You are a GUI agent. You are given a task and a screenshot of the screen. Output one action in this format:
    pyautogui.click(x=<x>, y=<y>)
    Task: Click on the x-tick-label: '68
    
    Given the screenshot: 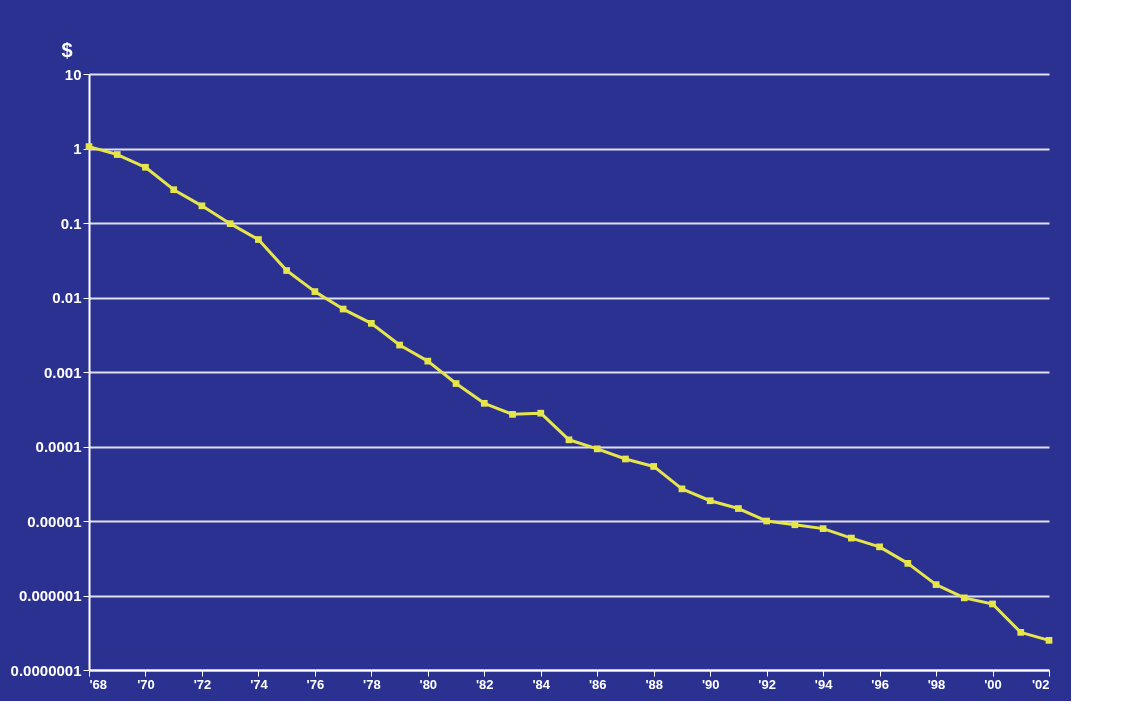 What is the action you would take?
    pyautogui.click(x=98, y=684)
    